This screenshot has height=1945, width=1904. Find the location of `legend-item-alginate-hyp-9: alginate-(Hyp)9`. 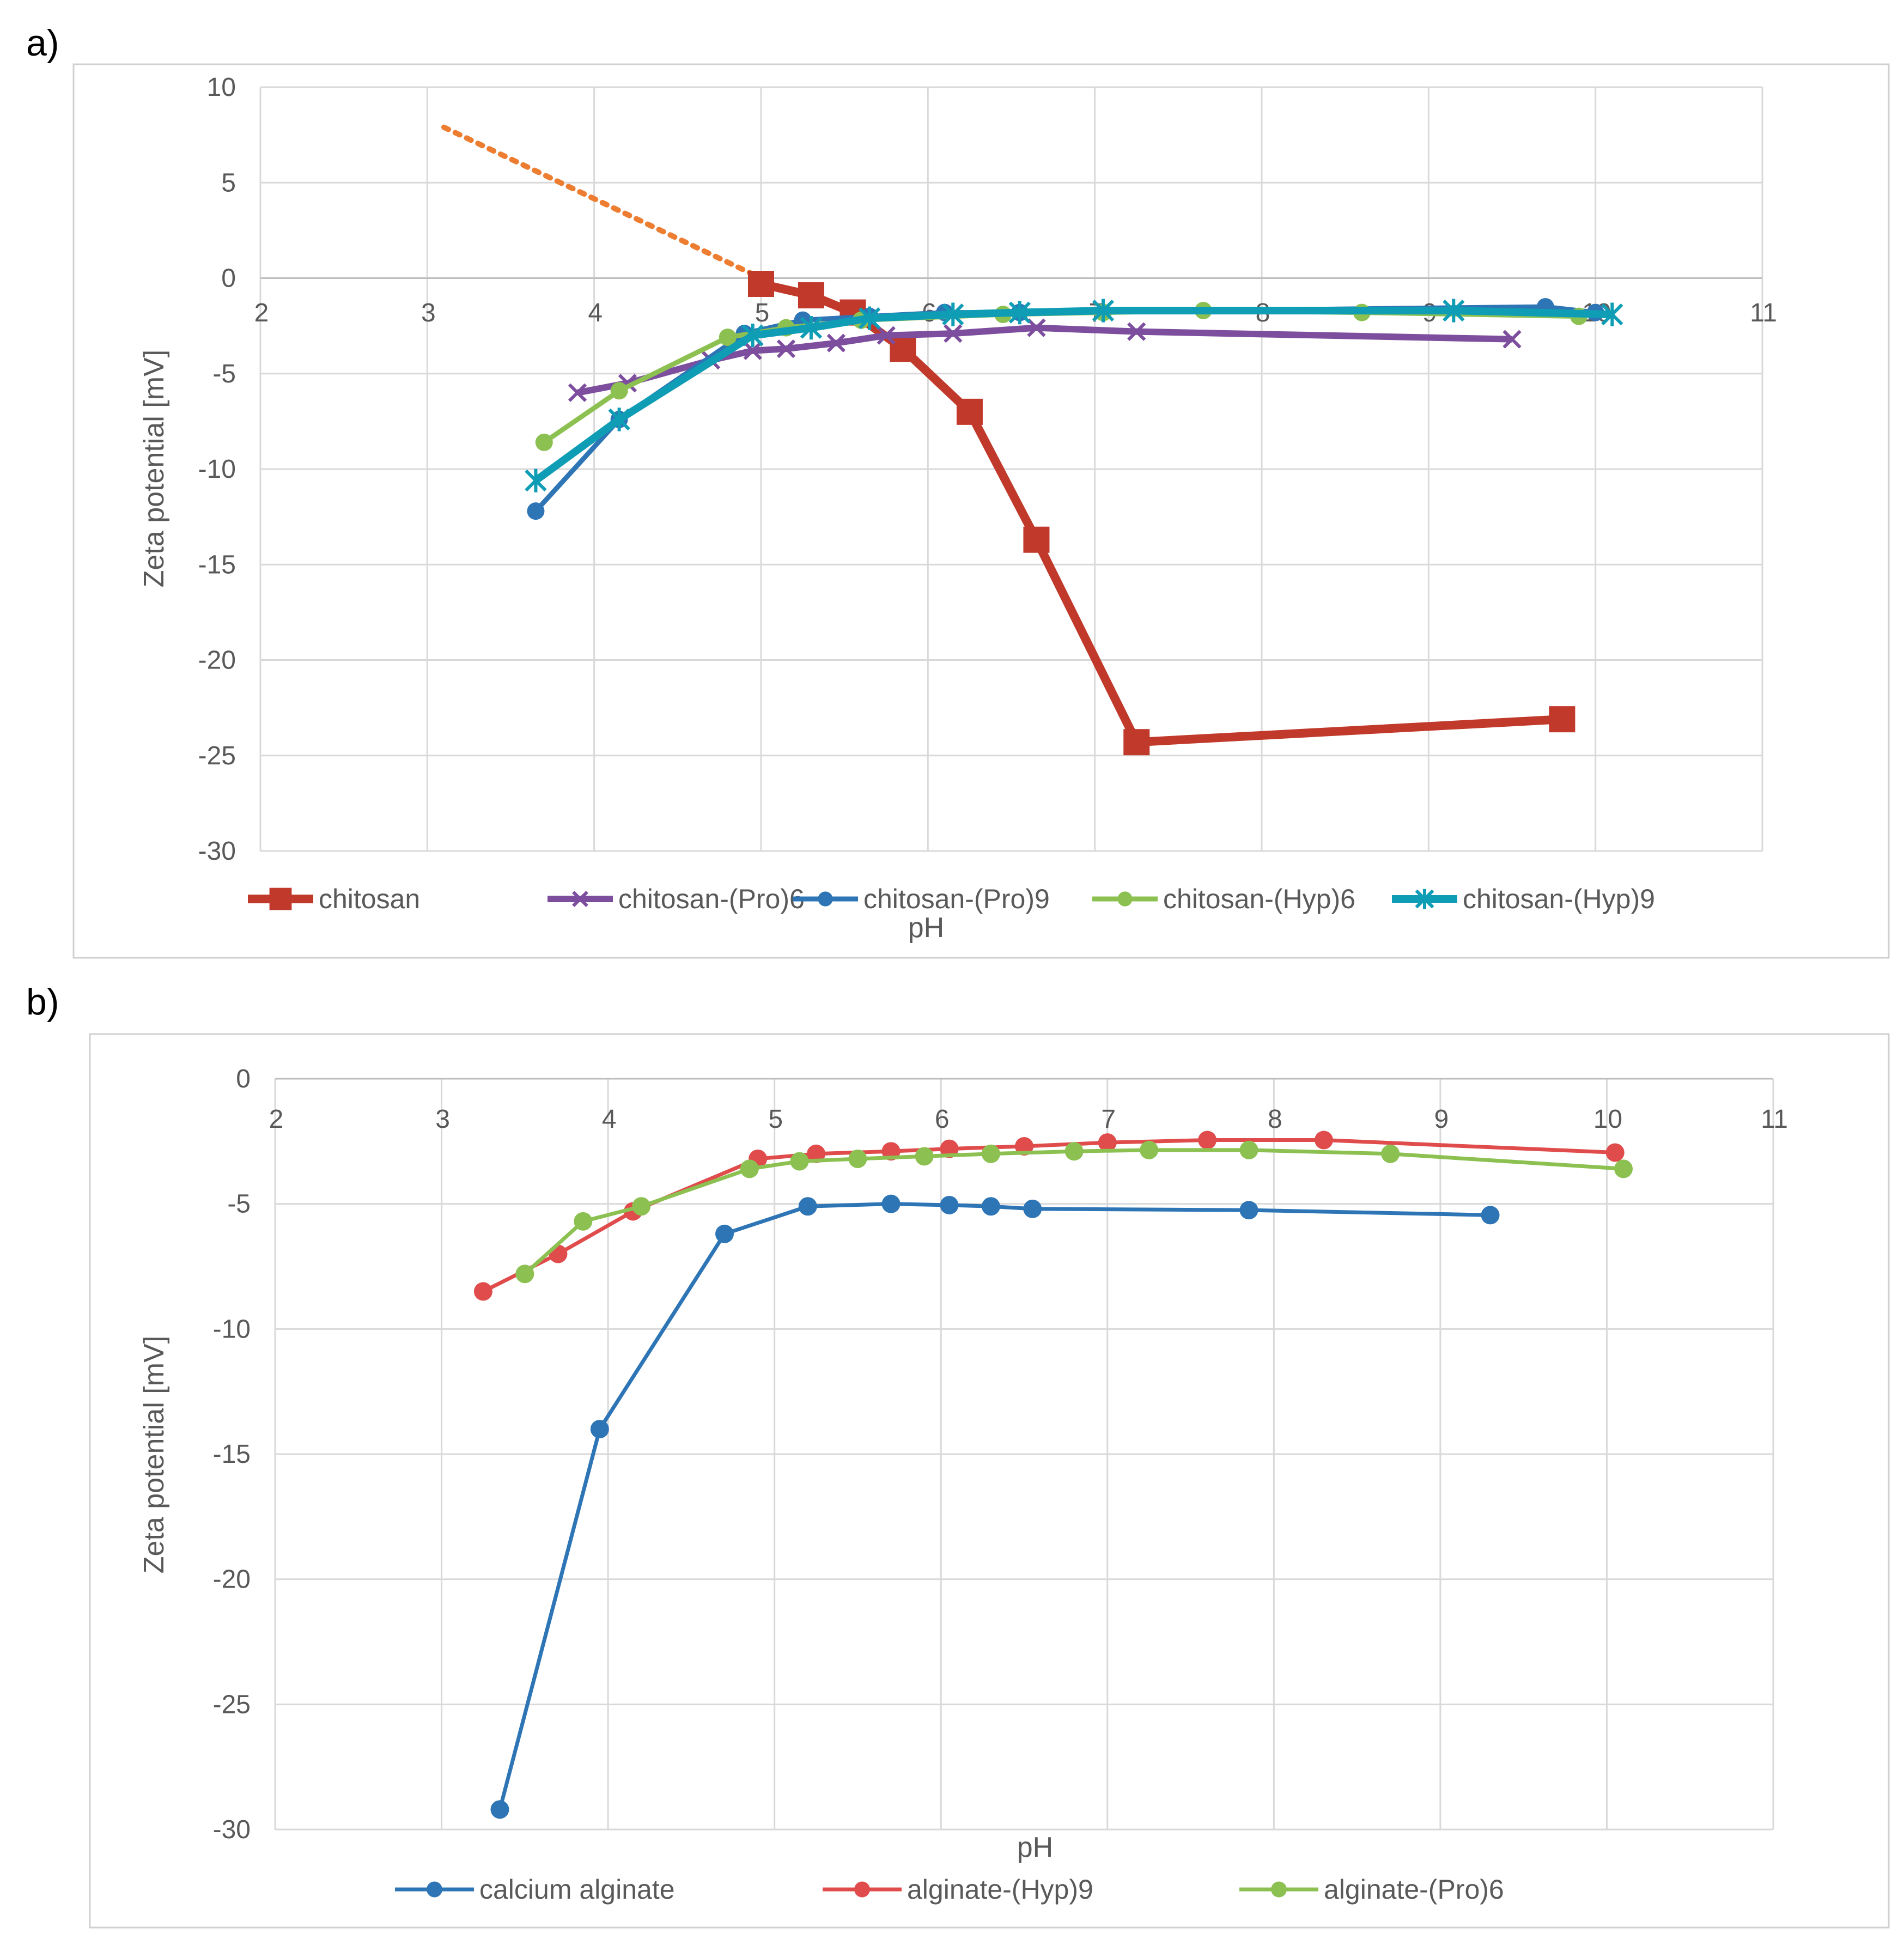

legend-item-alginate-hyp-9: alginate-(Hyp)9 is located at coordinates (958, 1889).